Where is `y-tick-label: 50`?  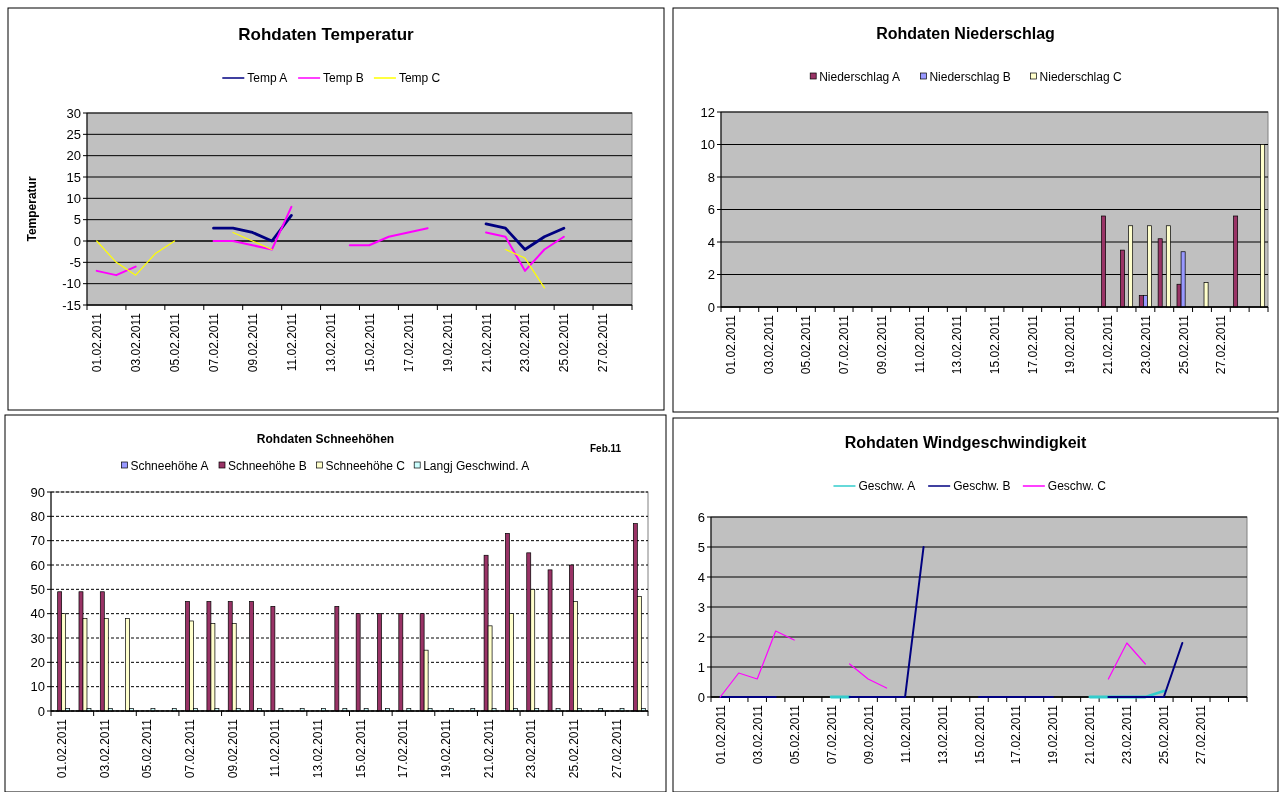
y-tick-label: 50 is located at coordinates (37, 589).